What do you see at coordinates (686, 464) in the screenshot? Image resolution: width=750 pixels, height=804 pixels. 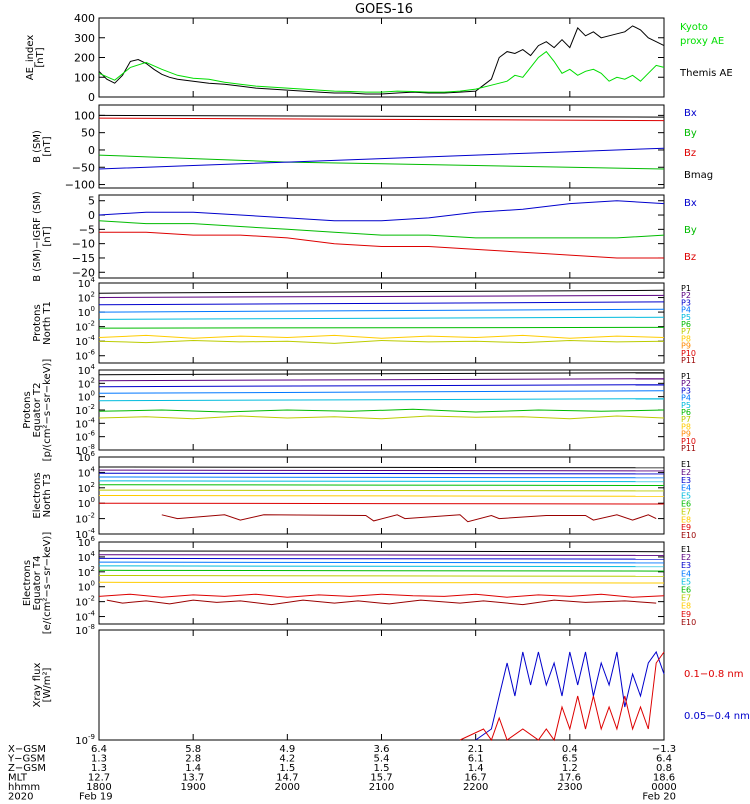 I see `elec_t3-legend-entry: E1` at bounding box center [686, 464].